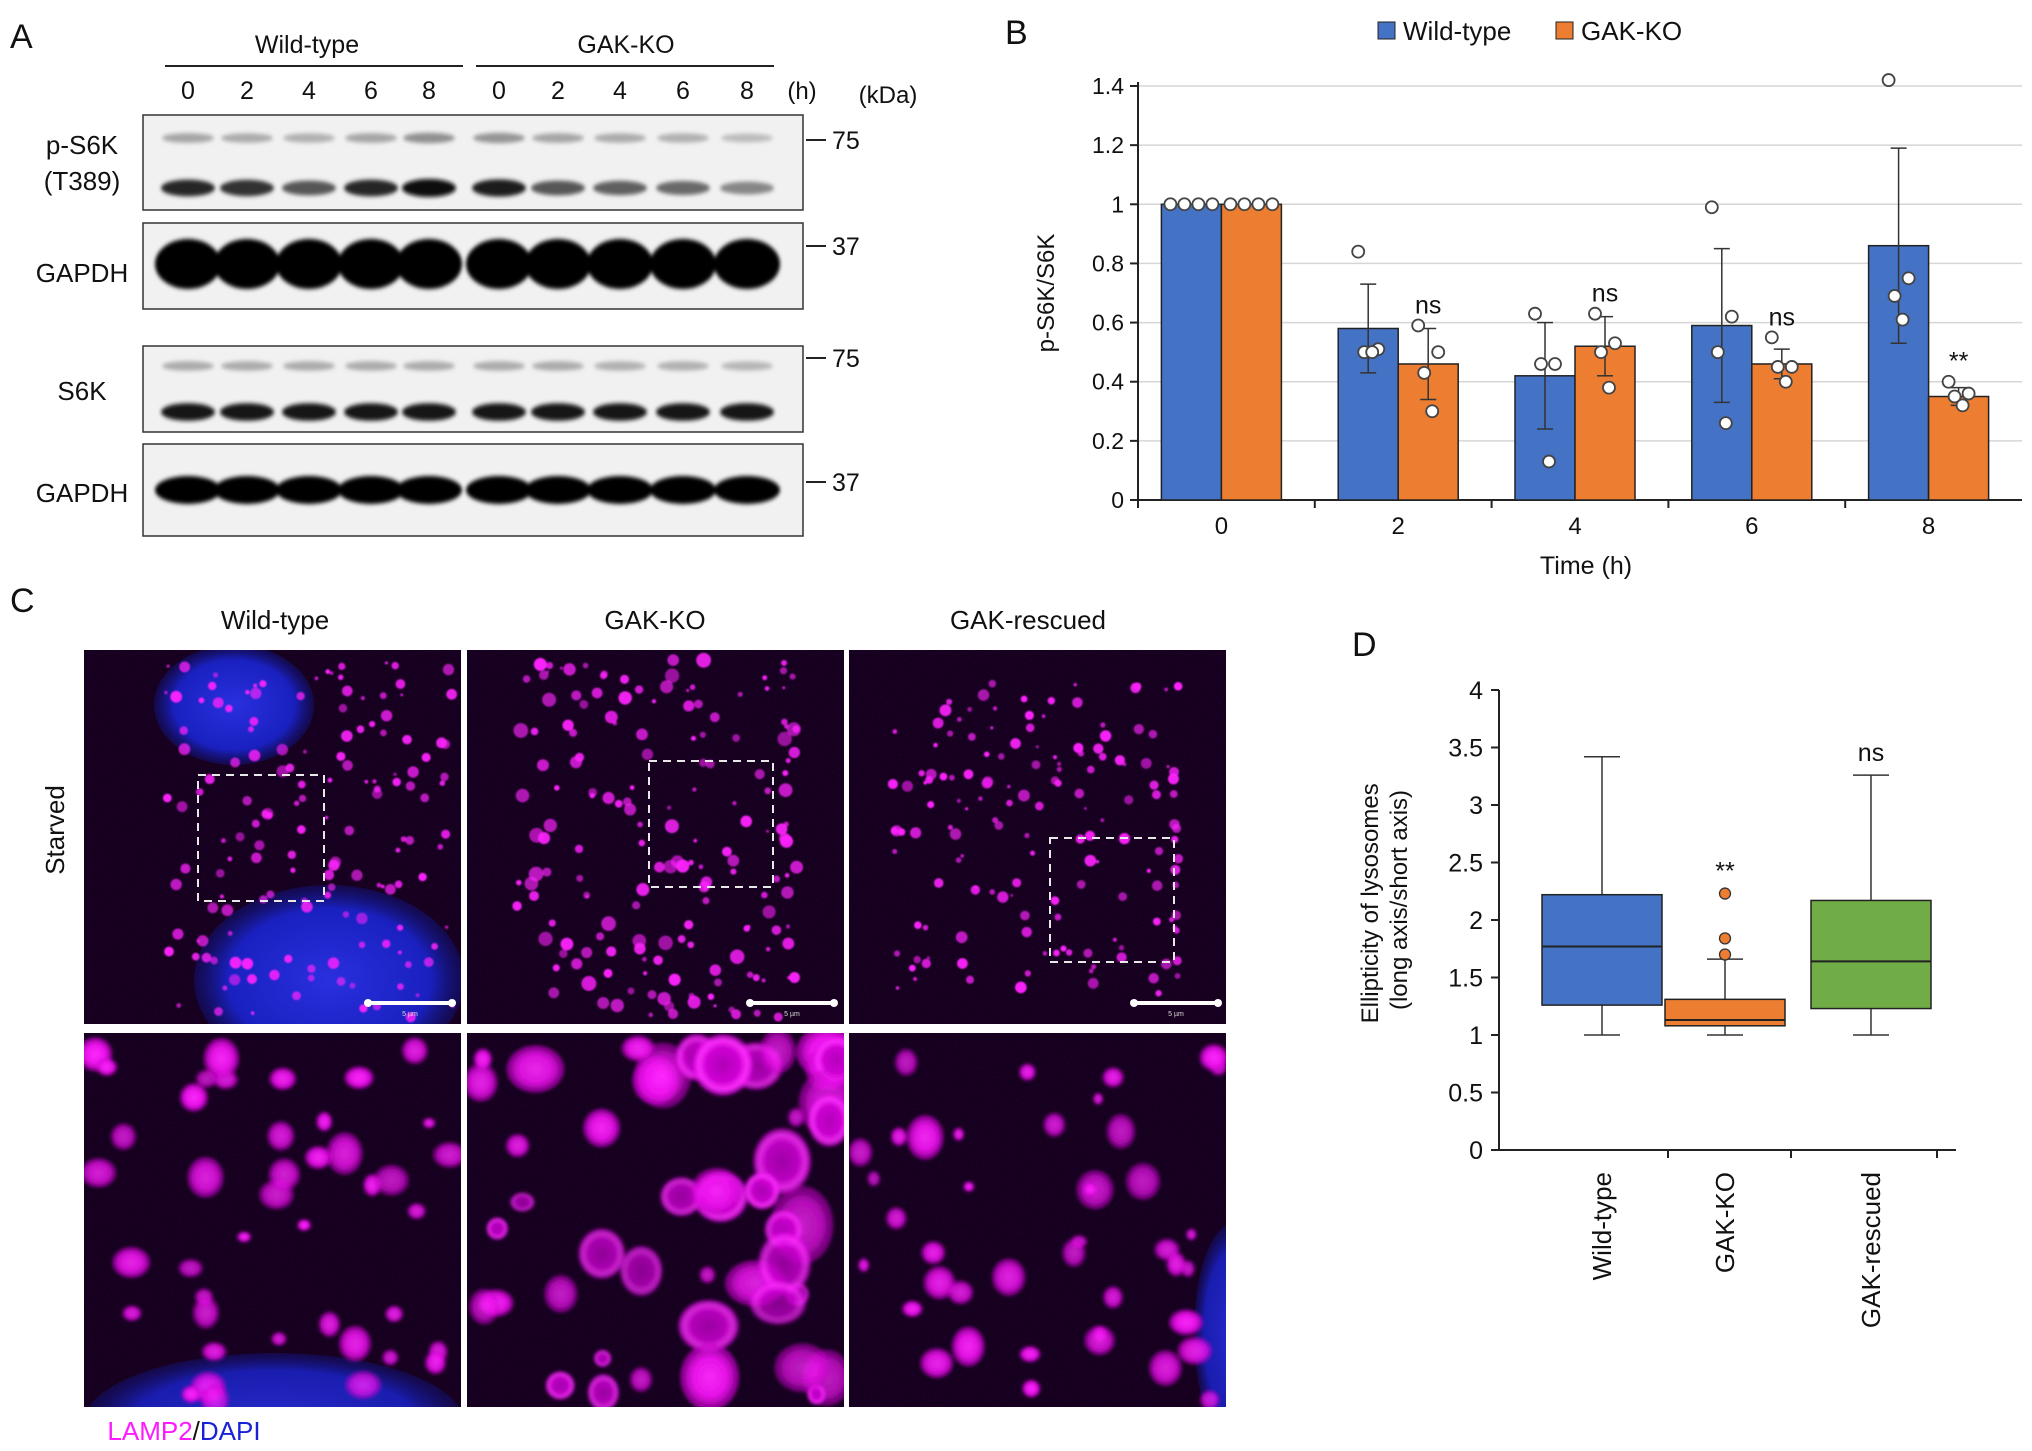 The image size is (2032, 1451). Describe the element at coordinates (82, 163) in the screenshot. I see `blot-label: p-S6K (T389)` at that location.